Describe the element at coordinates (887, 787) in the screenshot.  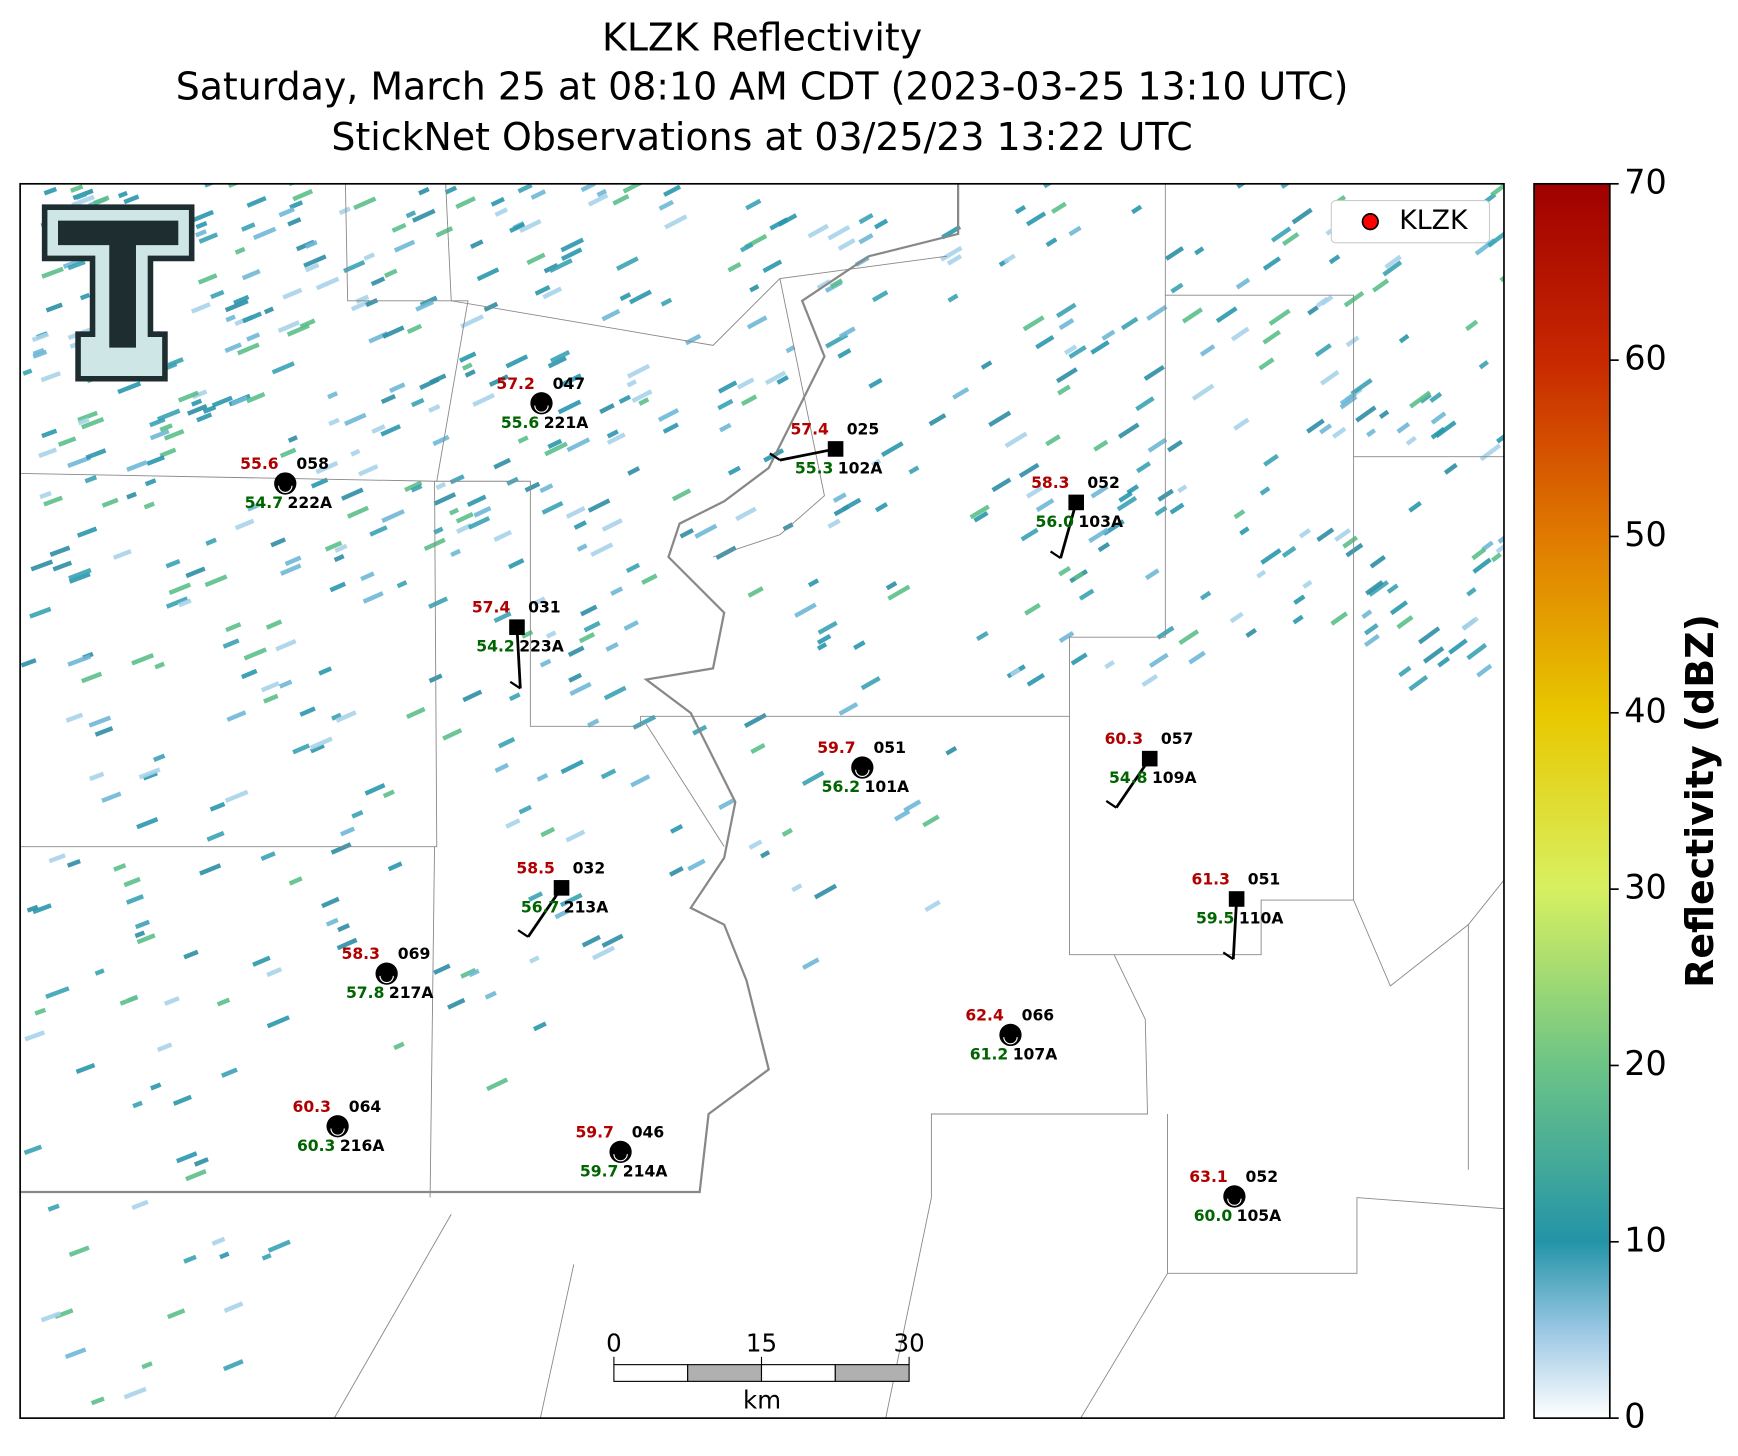
I see `station-id: 101A` at that location.